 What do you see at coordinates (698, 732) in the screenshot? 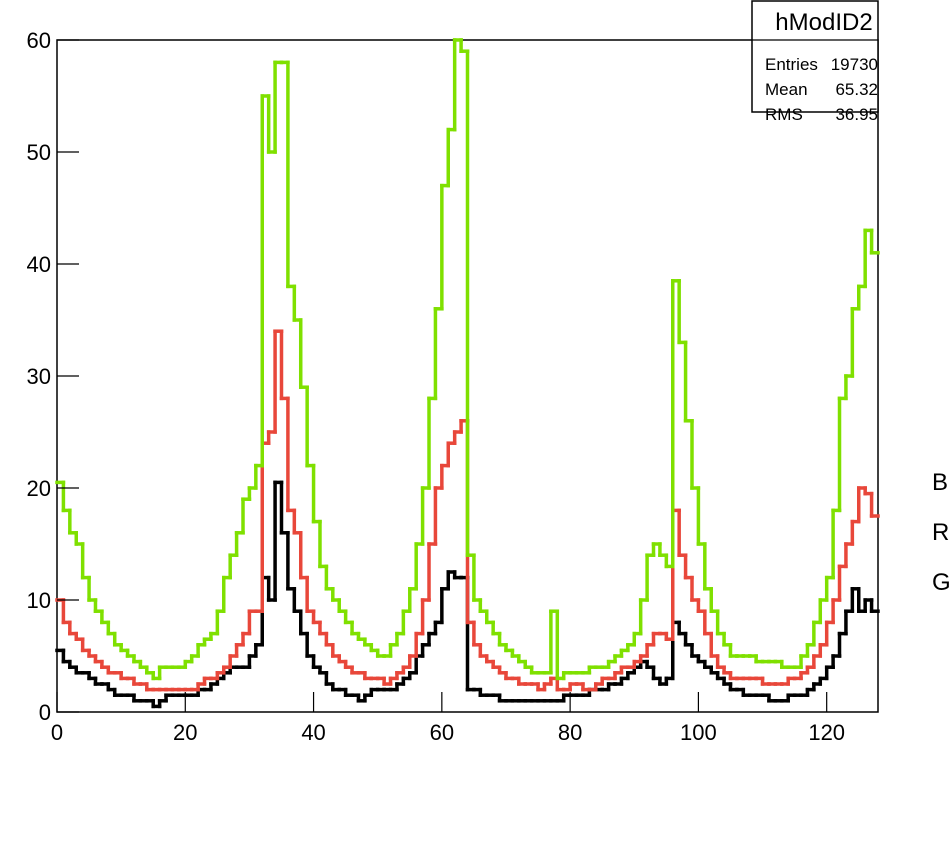
I see `x-tick-label: 100` at bounding box center [698, 732].